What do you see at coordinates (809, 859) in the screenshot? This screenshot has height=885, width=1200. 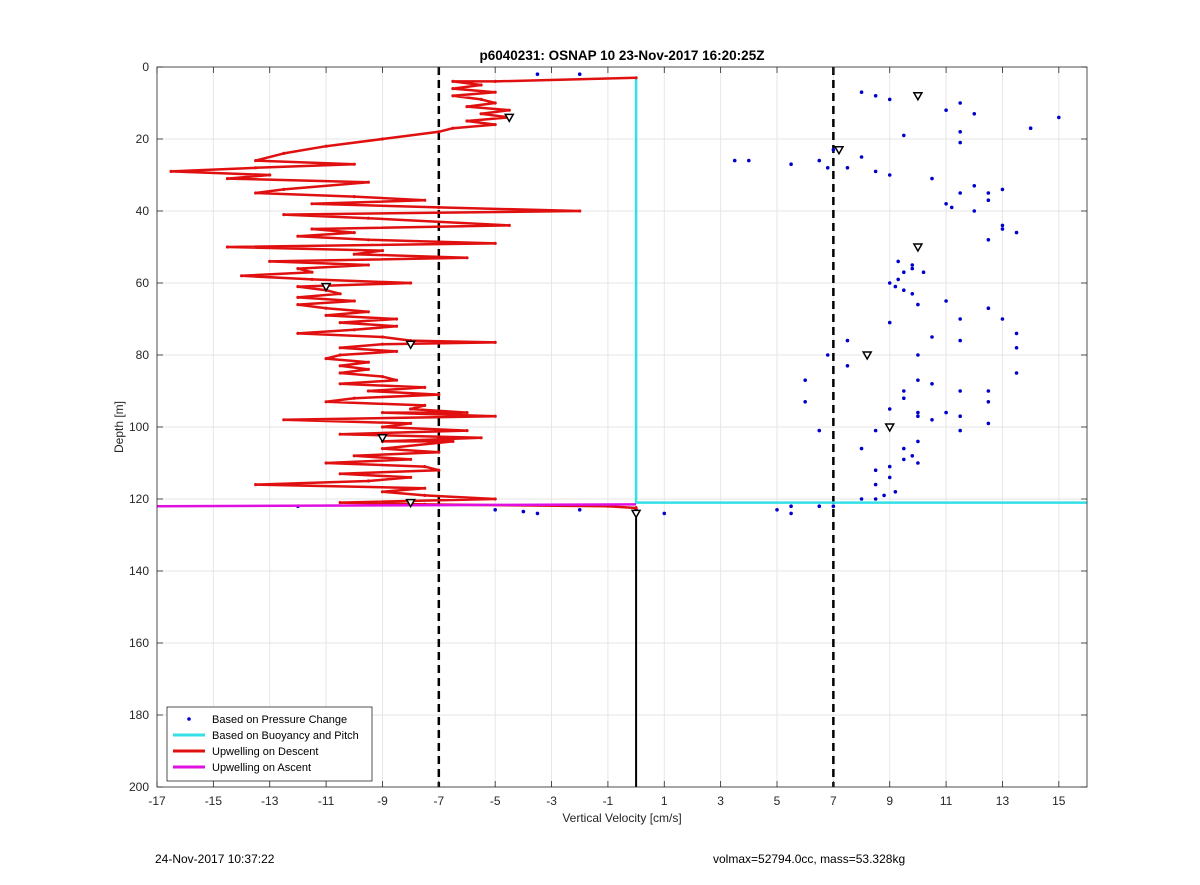 I see `footer-summary: volmax=52794.0cc, mass=53.328kg` at bounding box center [809, 859].